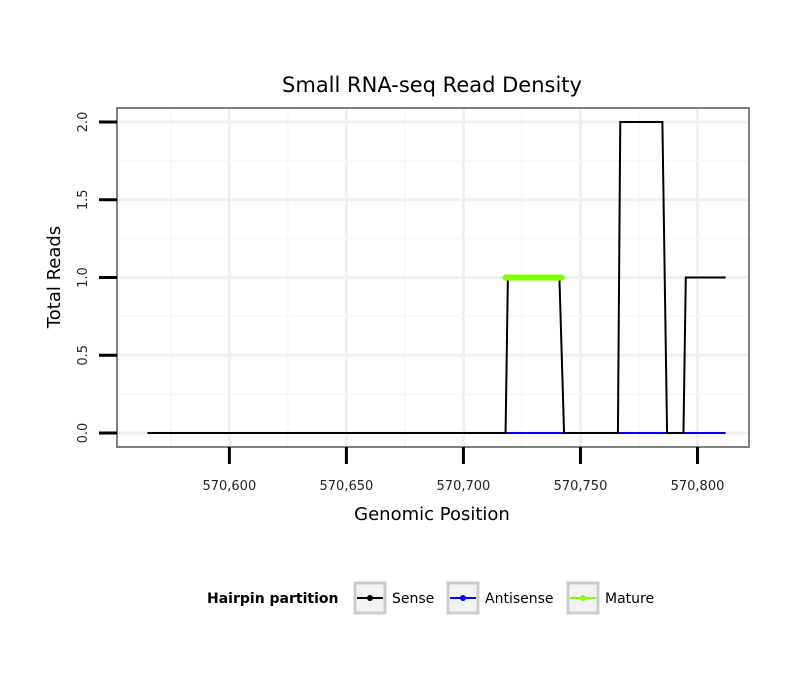 This screenshot has width=810, height=690. I want to click on legend-label: Antisense, so click(519, 599).